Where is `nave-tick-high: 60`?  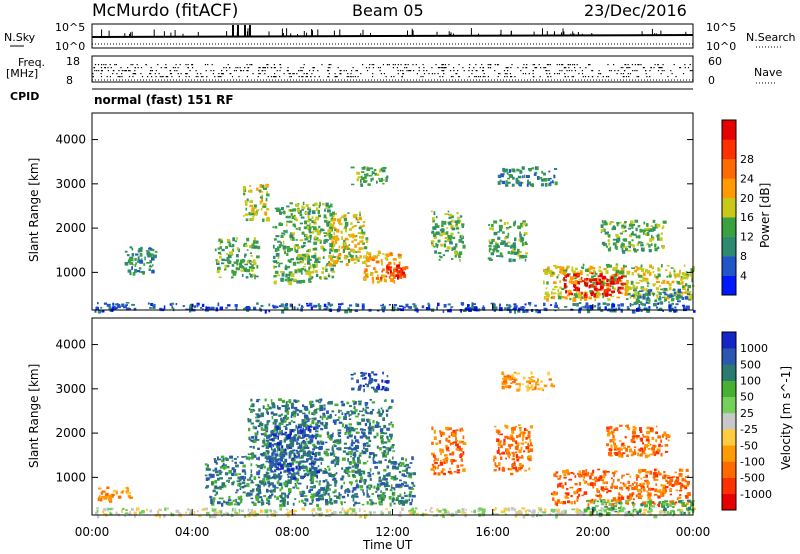 nave-tick-high: 60 is located at coordinates (715, 61).